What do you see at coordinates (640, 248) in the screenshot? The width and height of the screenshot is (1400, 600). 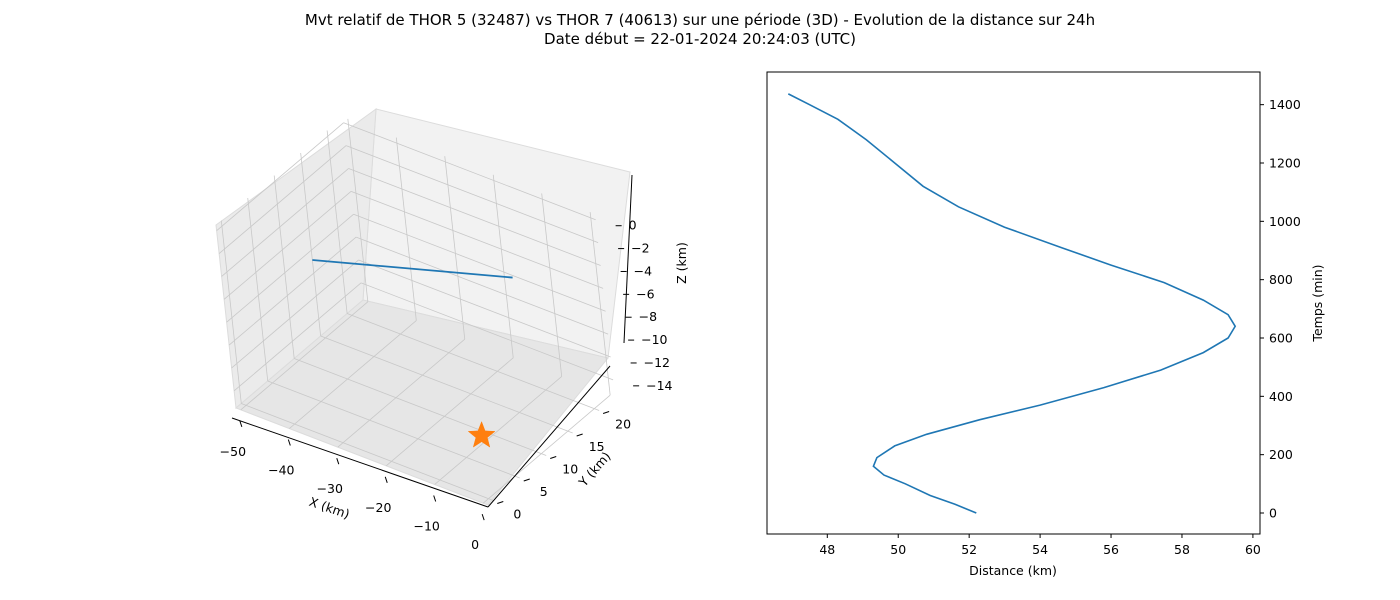 I see `z-tick-label-3d: −2` at bounding box center [640, 248].